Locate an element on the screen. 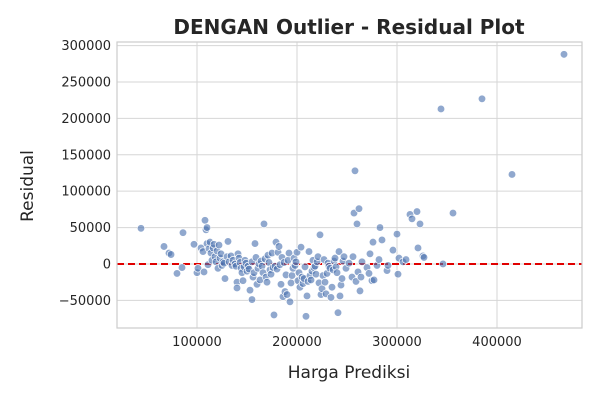 This screenshot has width=600, height=400. y-tick-label: 50000 is located at coordinates (90, 228).